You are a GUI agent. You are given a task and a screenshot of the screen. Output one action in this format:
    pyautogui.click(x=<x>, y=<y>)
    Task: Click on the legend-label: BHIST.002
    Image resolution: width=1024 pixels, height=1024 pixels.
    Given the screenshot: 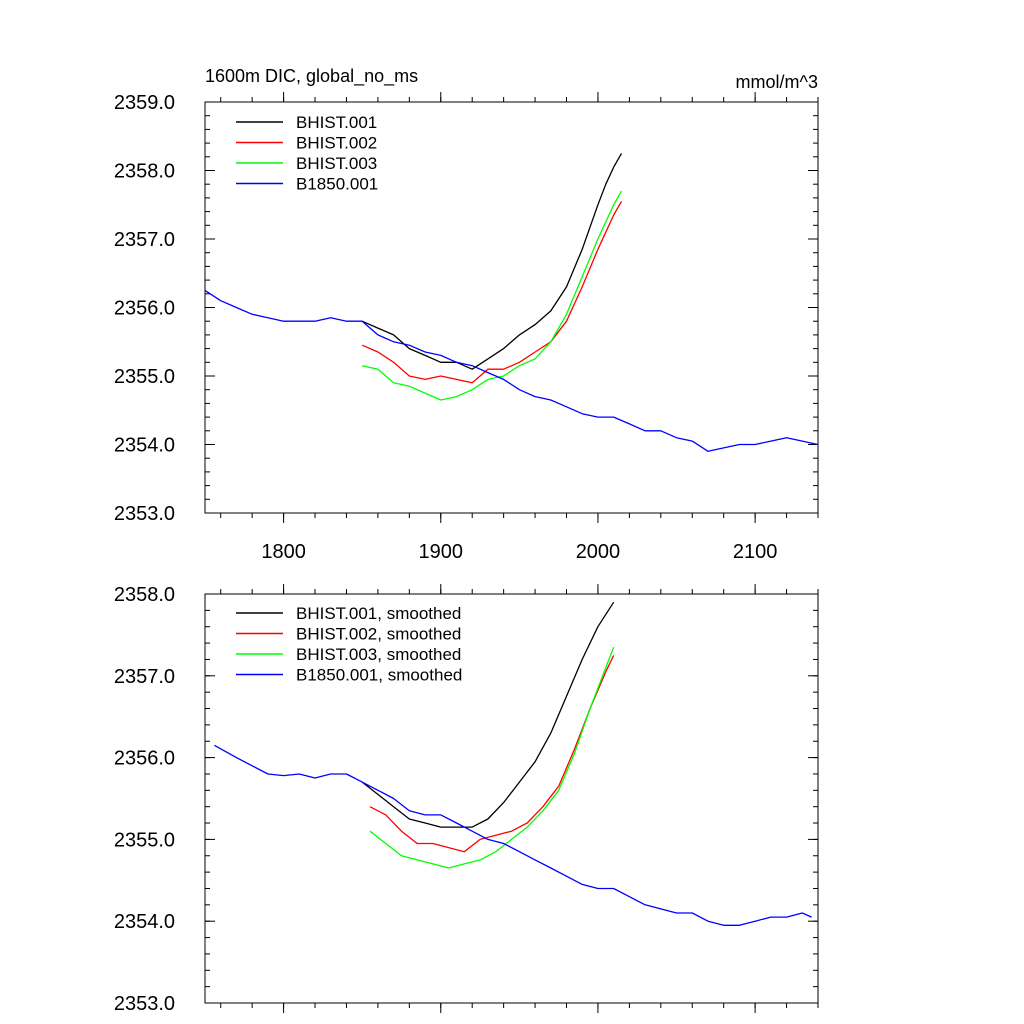 What is the action you would take?
    pyautogui.click(x=336, y=143)
    